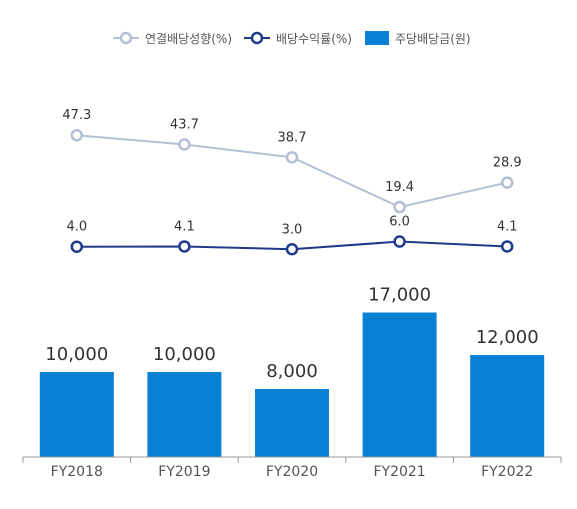 Image resolution: width=577 pixels, height=509 pixels. I want to click on legend-dps-swatch, so click(377, 38).